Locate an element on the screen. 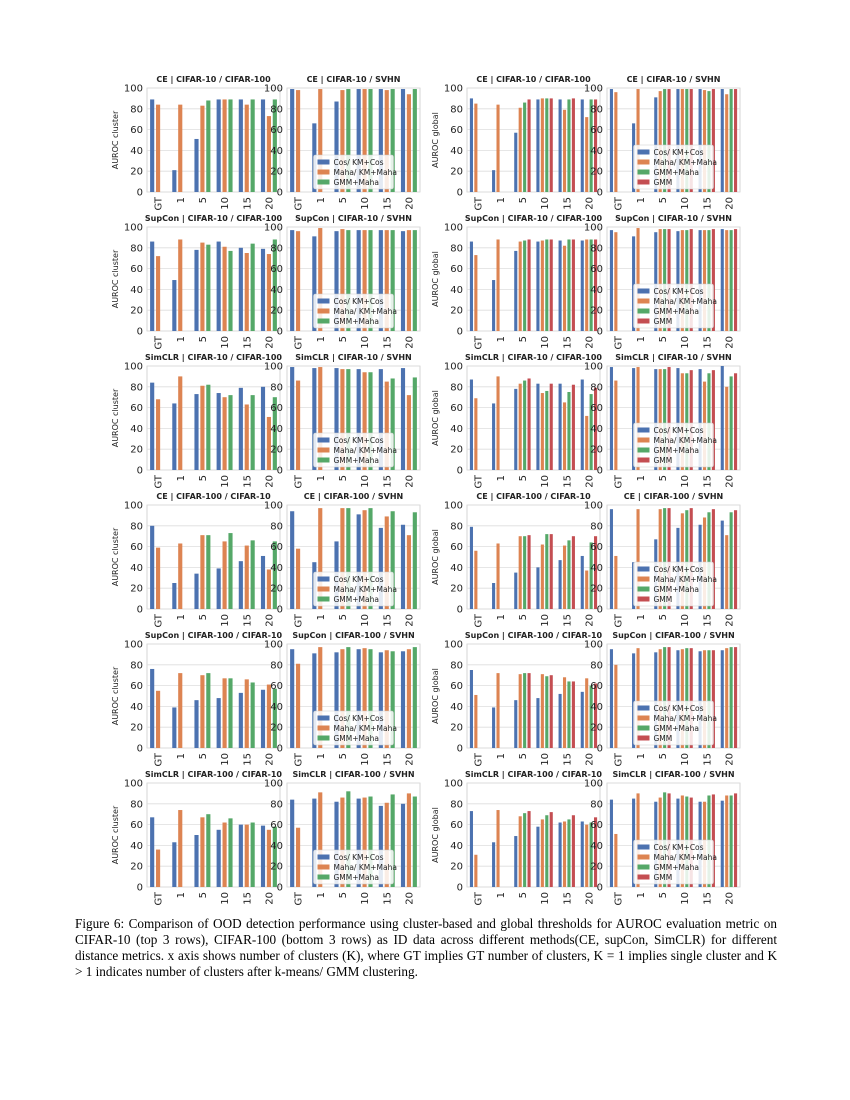 This screenshot has width=850, height=1100. x-tick-label: 20 is located at coordinates (409, 203).